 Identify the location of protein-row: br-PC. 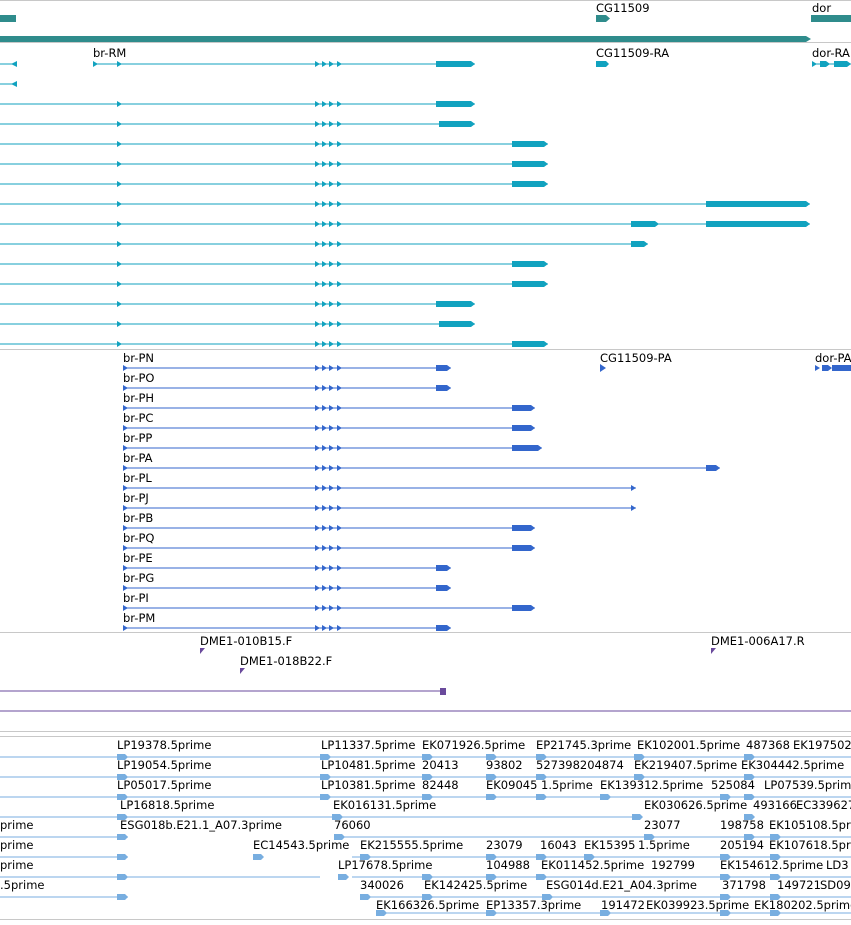
(329, 421).